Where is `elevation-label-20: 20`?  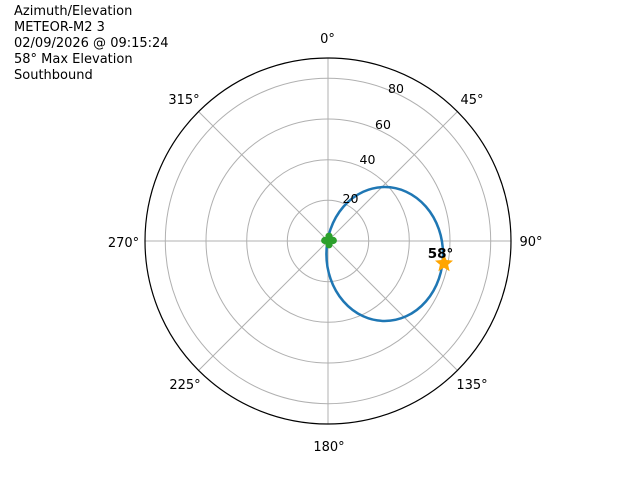
elevation-label-20: 20 is located at coordinates (351, 198).